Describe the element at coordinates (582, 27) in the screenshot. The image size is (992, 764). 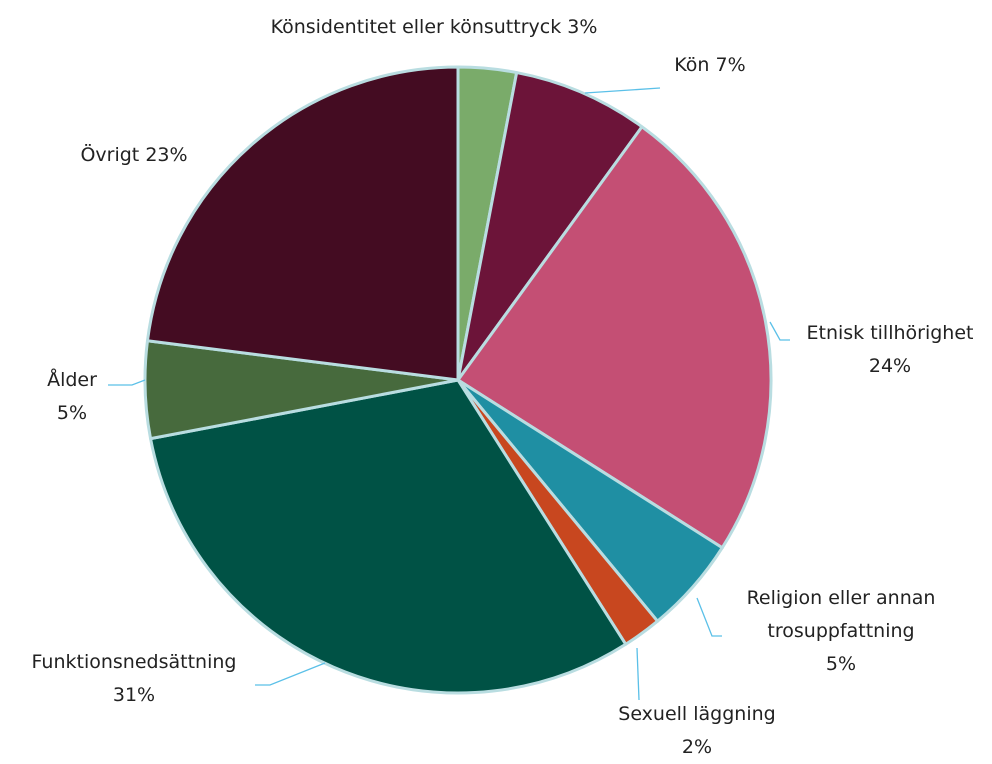
I see `value-label: 3%` at that location.